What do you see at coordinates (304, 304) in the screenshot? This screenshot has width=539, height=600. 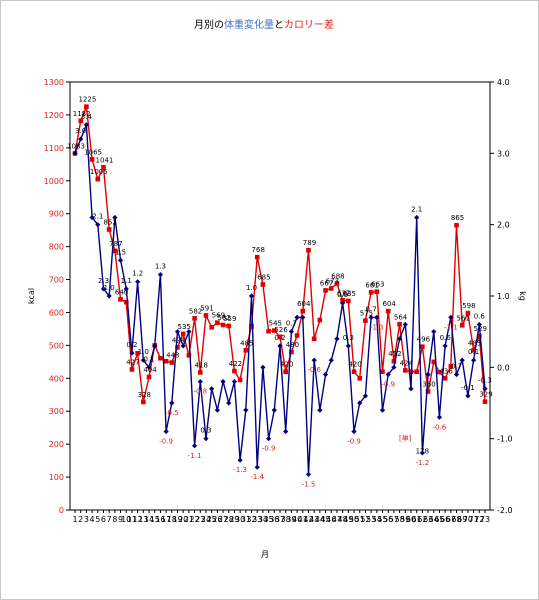 I see `data-label-kcal: 604` at bounding box center [304, 304].